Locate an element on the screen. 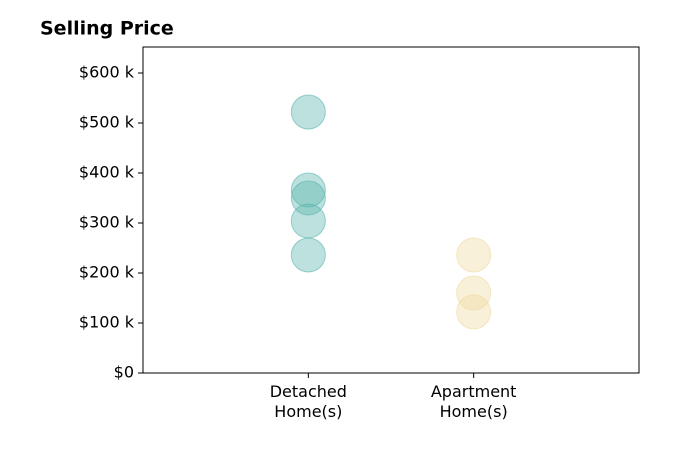 This screenshot has height=462, width=679. y-tick-label: $200 k is located at coordinates (107, 272).